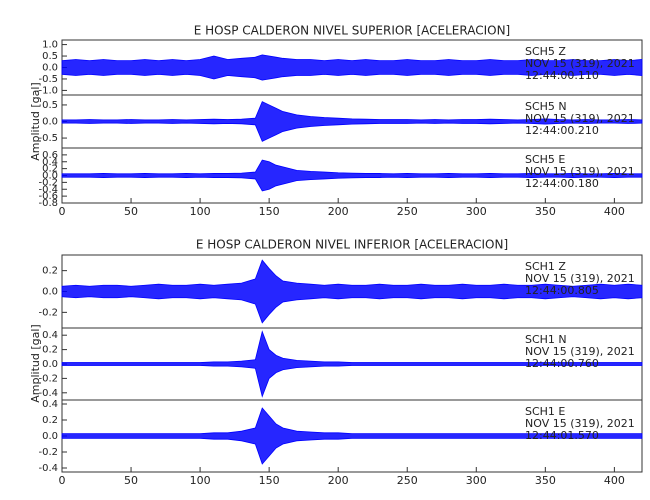 The image size is (650, 500). Describe the element at coordinates (546, 339) in the screenshot. I see `channel-label: SCH1 N` at that location.